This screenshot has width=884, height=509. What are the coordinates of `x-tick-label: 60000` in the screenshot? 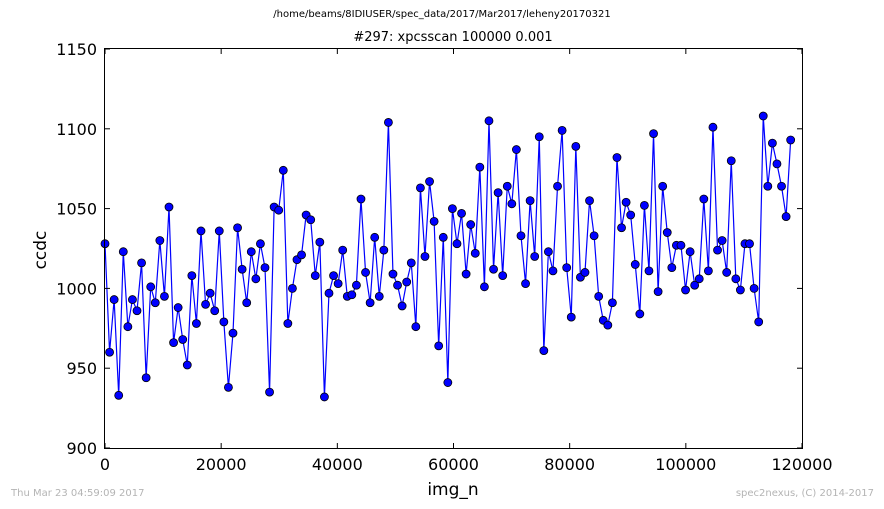 It's located at (453, 464).